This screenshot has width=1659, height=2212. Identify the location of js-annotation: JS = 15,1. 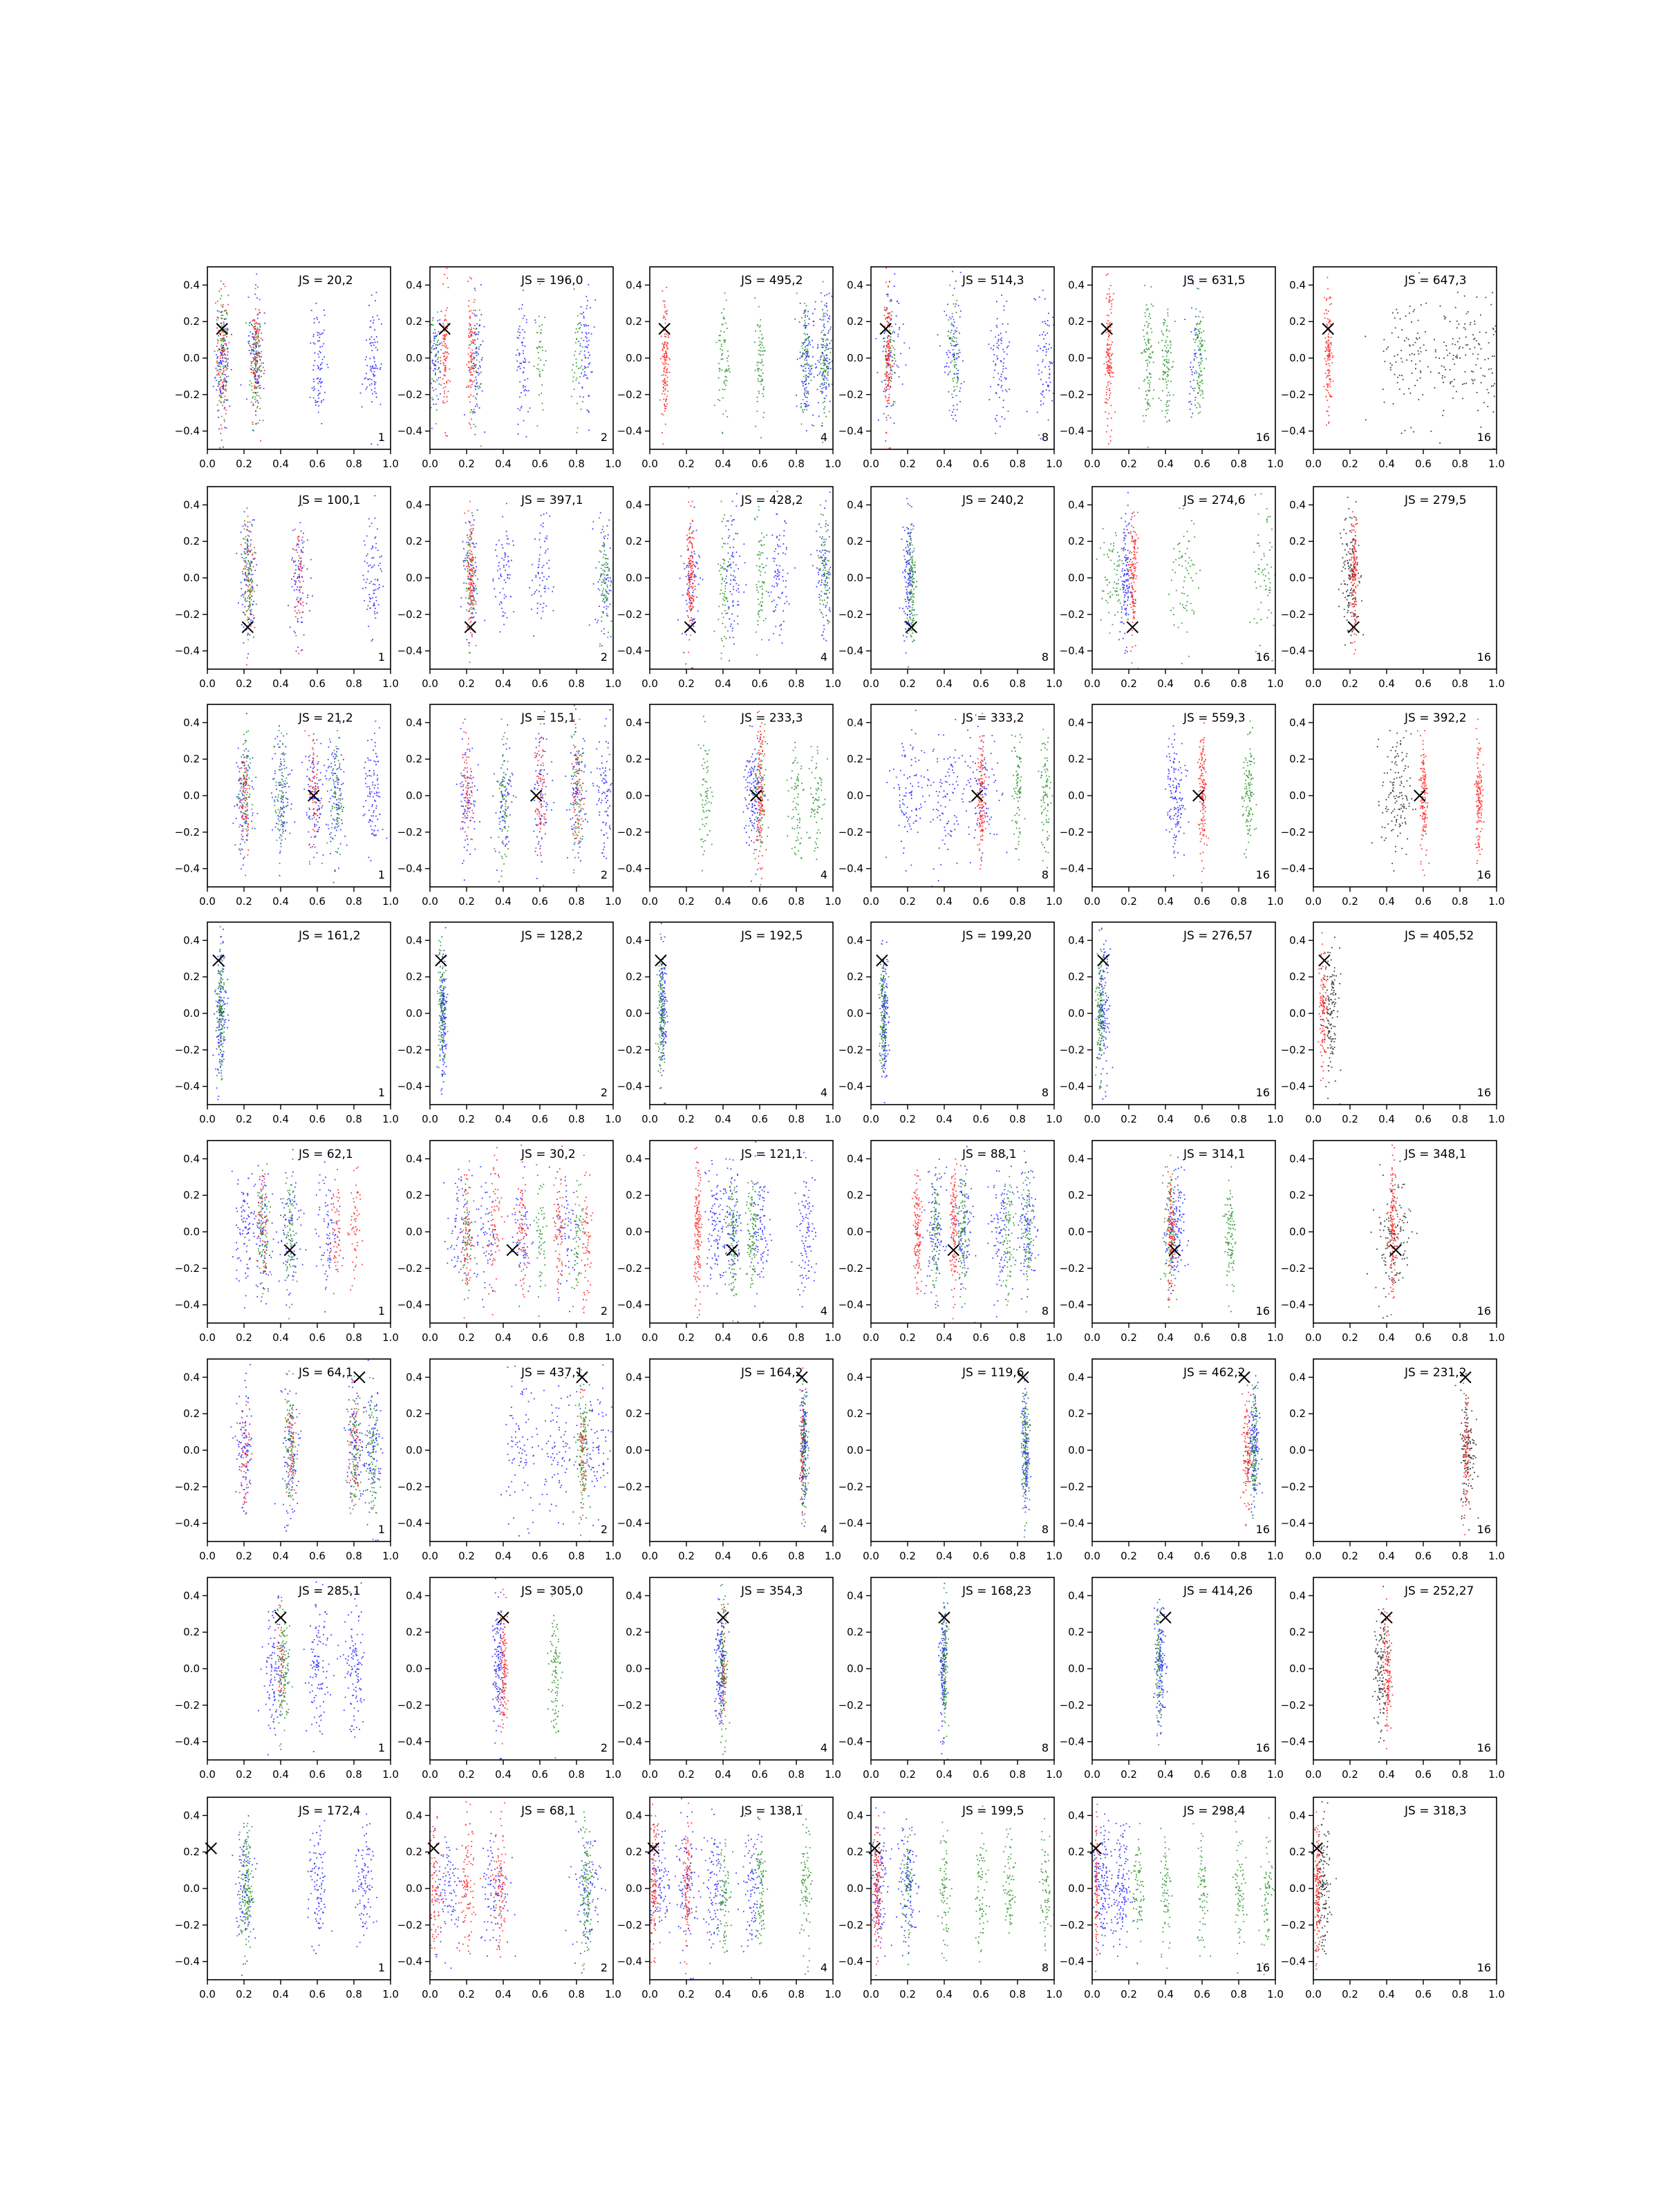
(548, 718).